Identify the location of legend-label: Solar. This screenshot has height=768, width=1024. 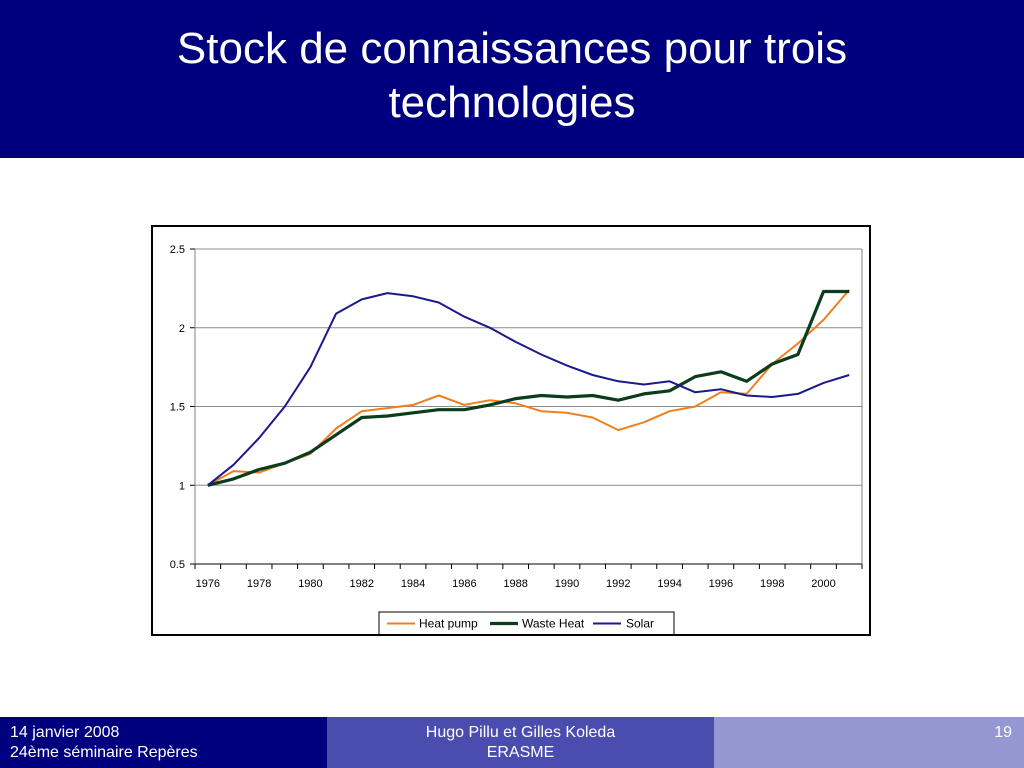
(640, 624).